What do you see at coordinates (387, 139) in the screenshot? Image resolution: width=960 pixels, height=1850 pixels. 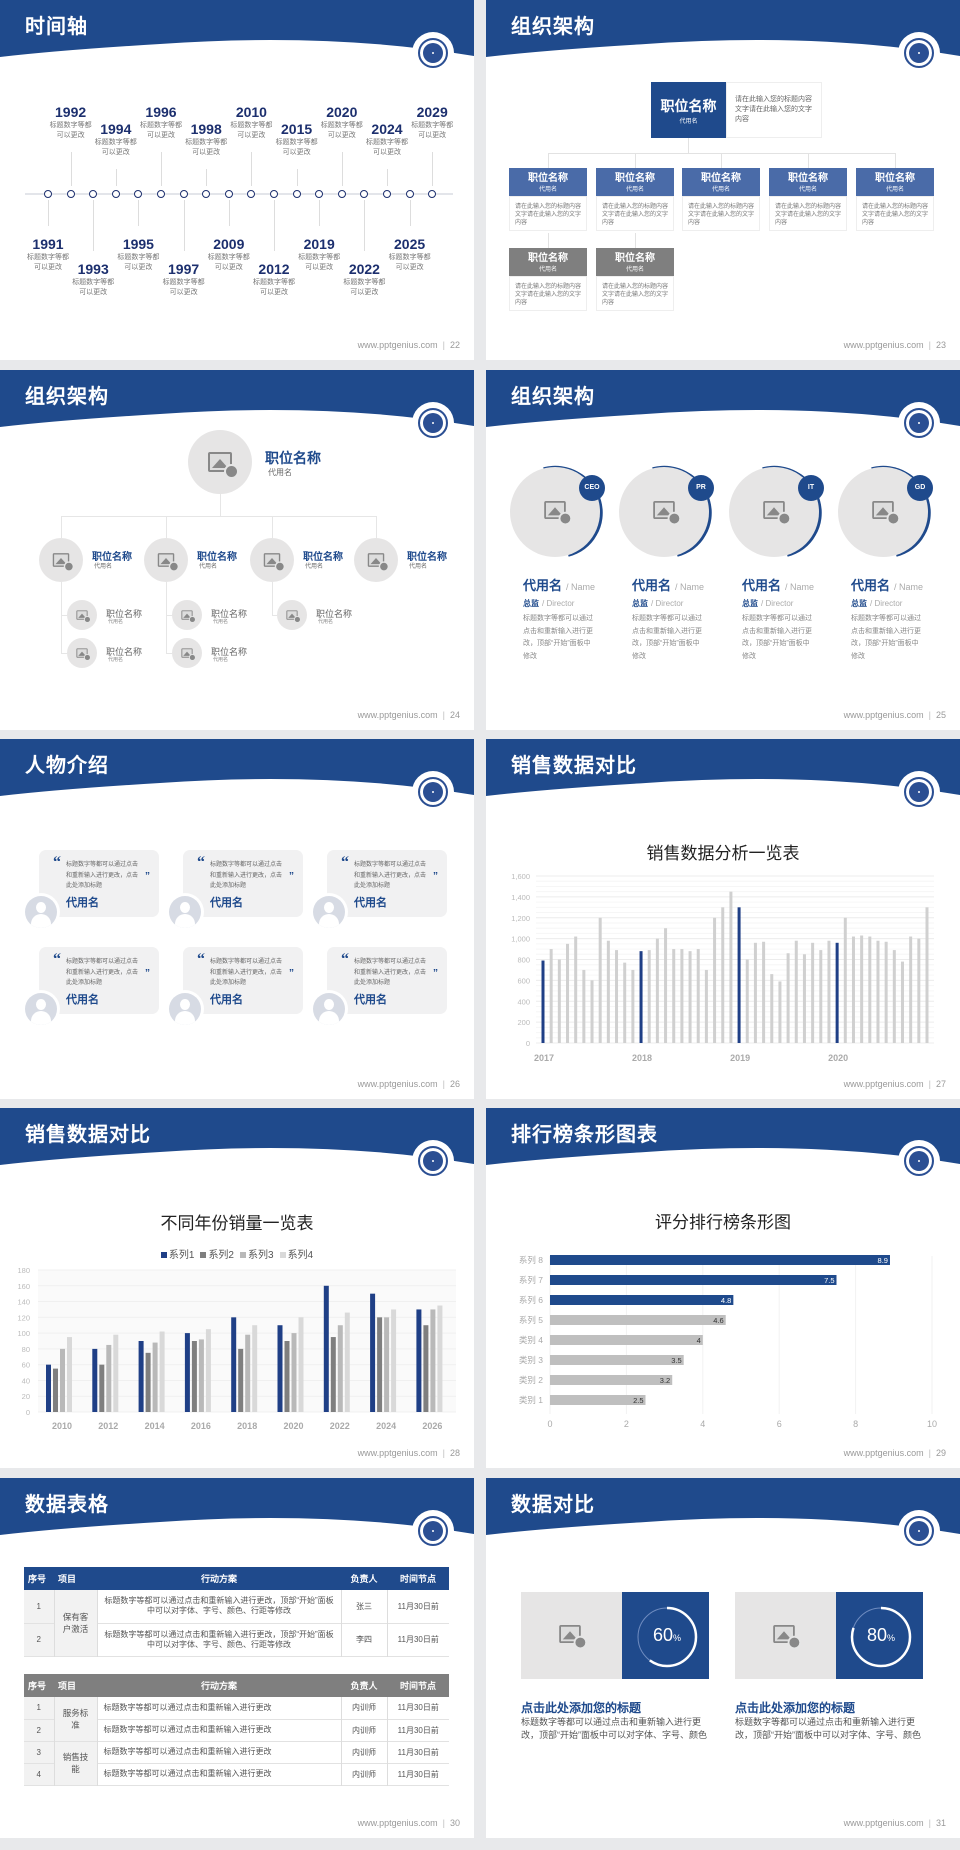 I see `timeline-event: 2024 标题数字等都 可以更改` at bounding box center [387, 139].